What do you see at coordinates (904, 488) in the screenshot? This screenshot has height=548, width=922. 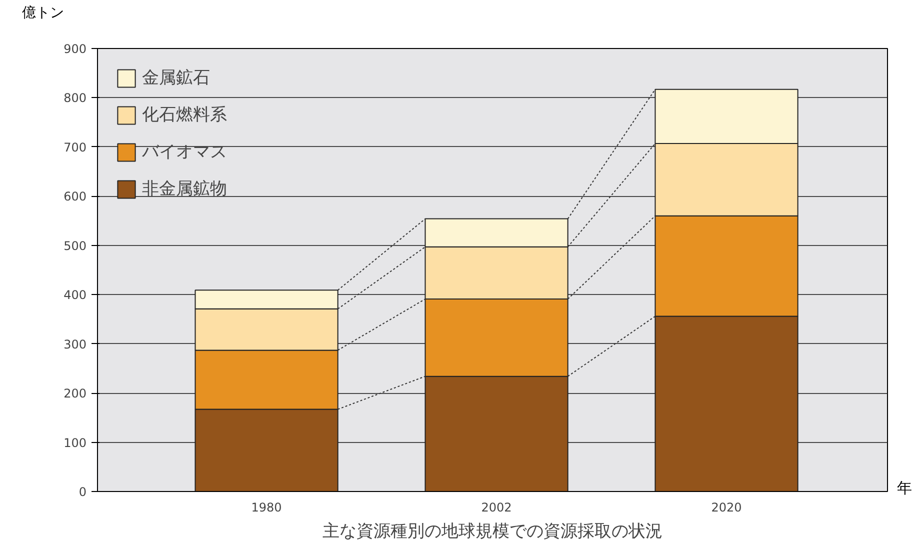 I see `x-axis-title: 年` at bounding box center [904, 488].